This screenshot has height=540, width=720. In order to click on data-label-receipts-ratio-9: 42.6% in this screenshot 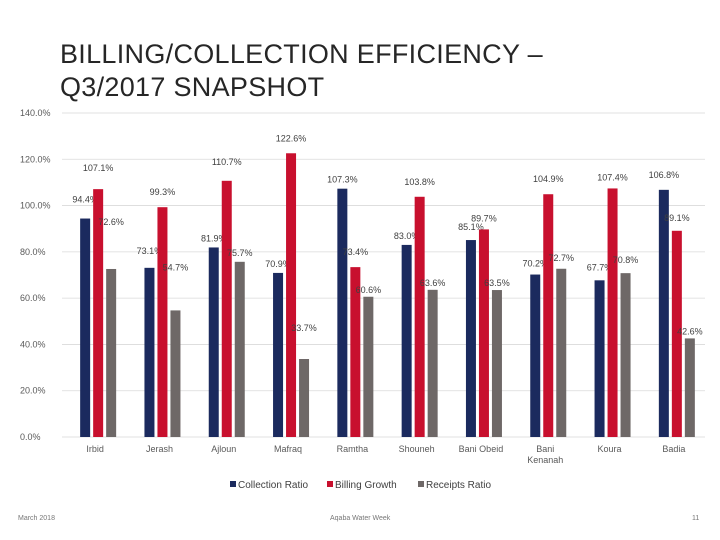, I will do `click(690, 331)`.